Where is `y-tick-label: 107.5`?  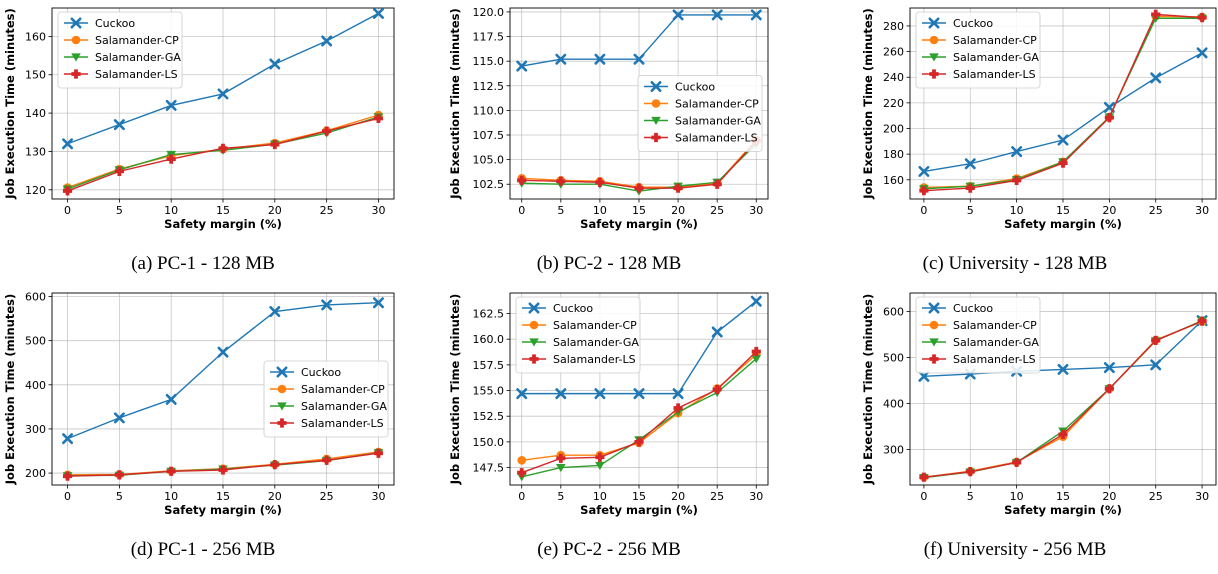 y-tick-label: 107.5 is located at coordinates (489, 135).